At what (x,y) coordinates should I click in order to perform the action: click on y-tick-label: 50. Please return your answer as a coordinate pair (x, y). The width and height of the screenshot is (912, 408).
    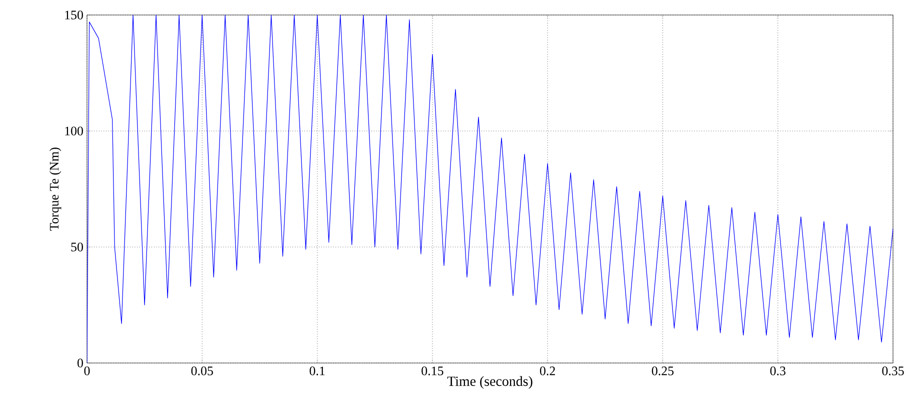
    Looking at the image, I should click on (77, 247).